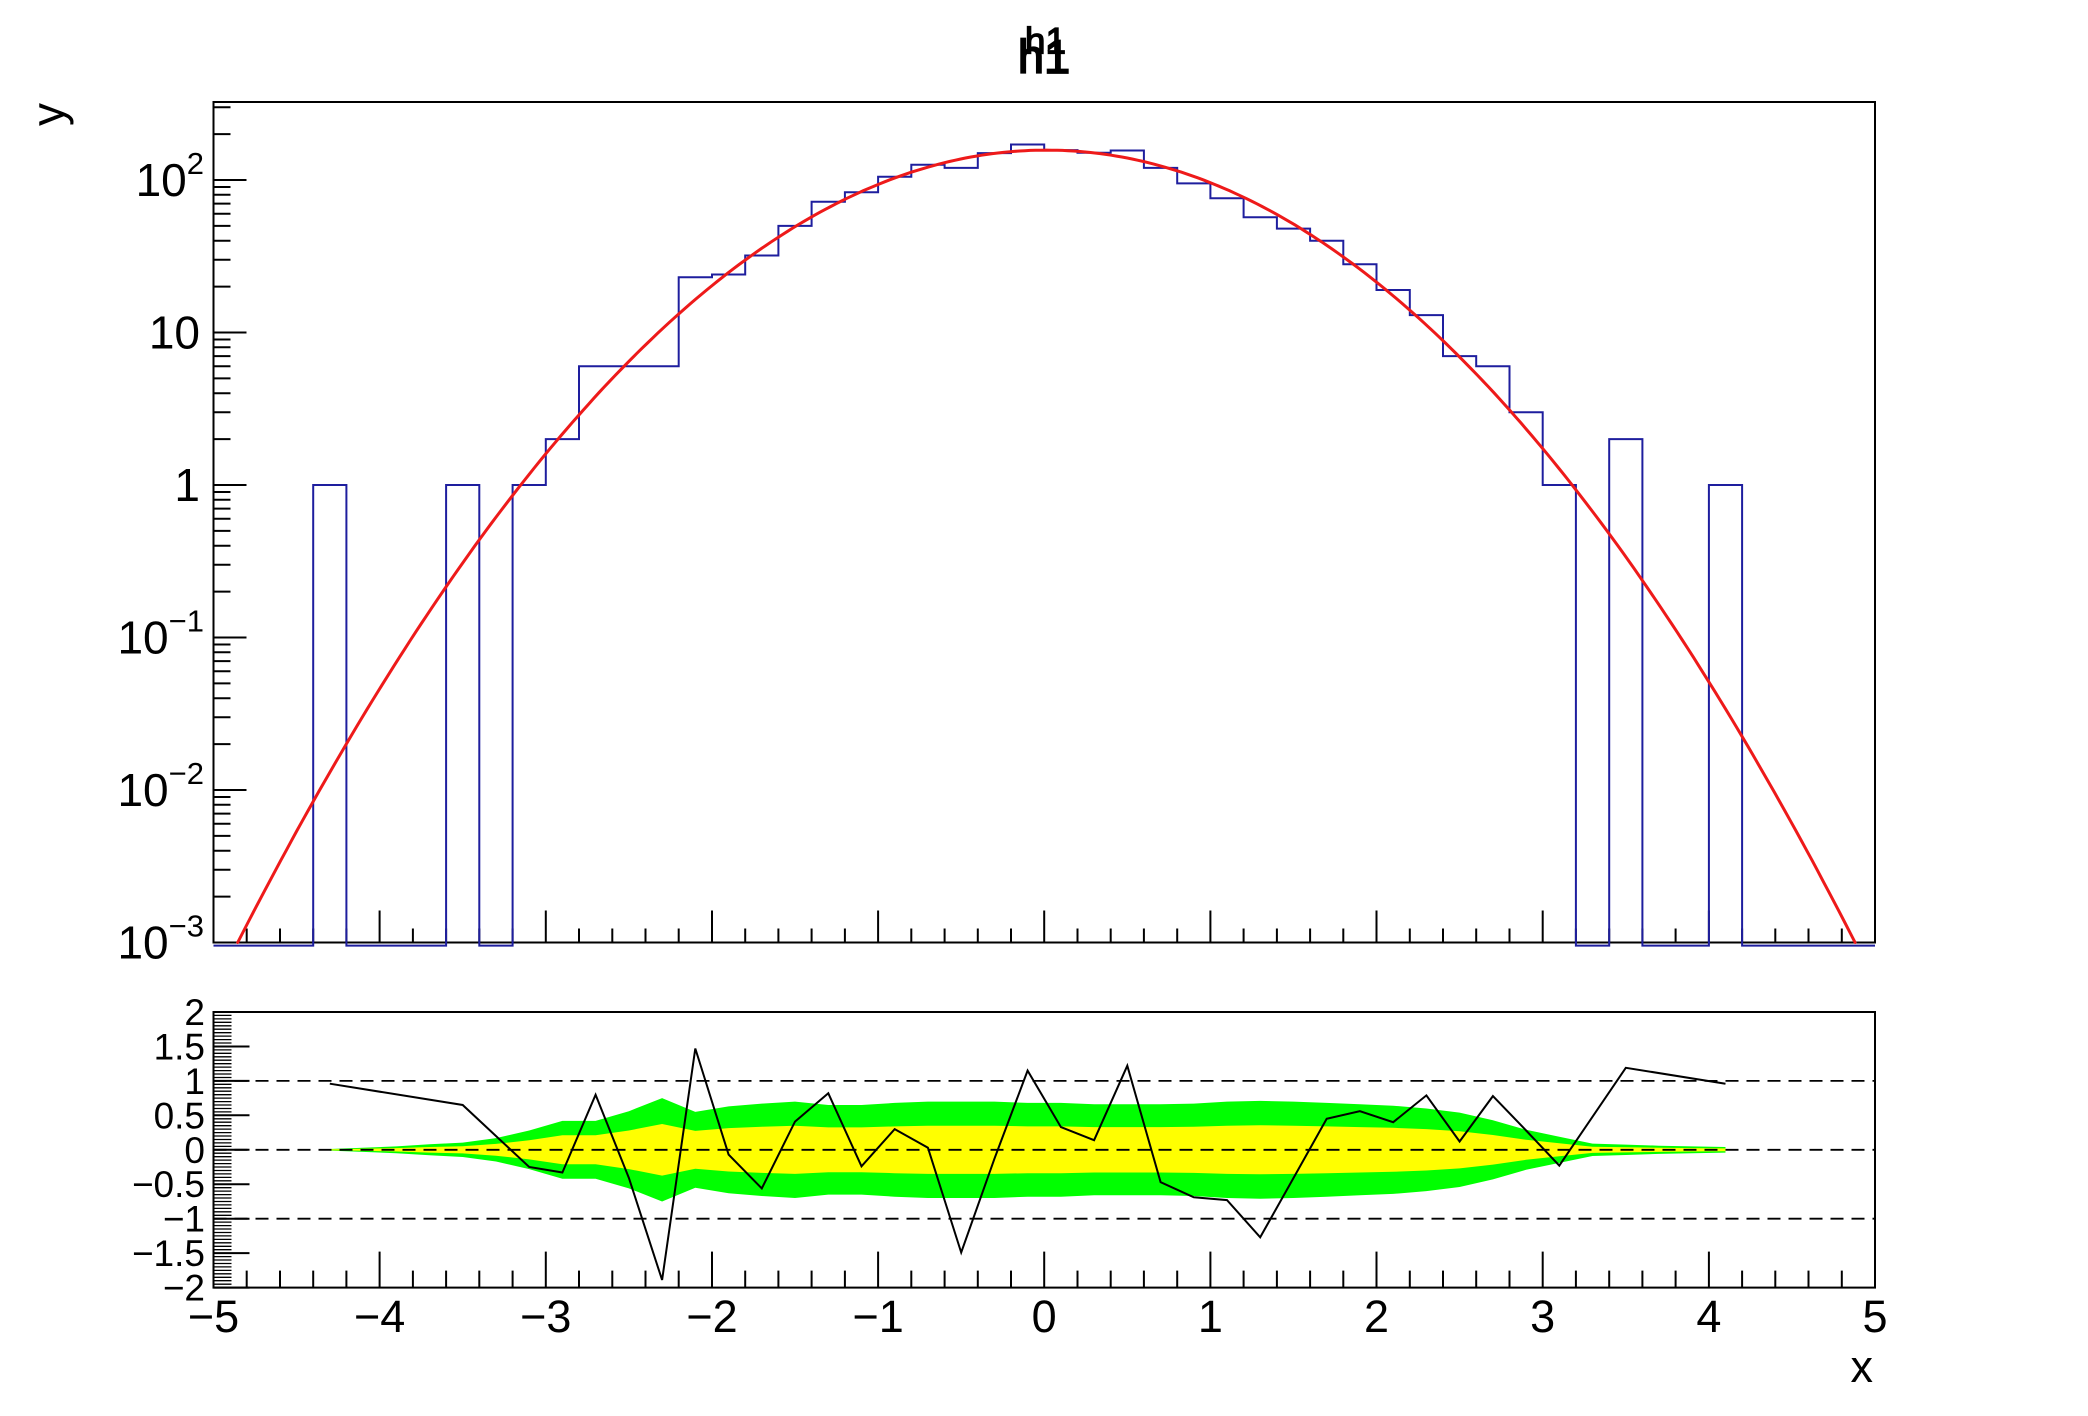 The image size is (2088, 1416). Describe the element at coordinates (48, 114) in the screenshot. I see `svg-text: y` at that location.